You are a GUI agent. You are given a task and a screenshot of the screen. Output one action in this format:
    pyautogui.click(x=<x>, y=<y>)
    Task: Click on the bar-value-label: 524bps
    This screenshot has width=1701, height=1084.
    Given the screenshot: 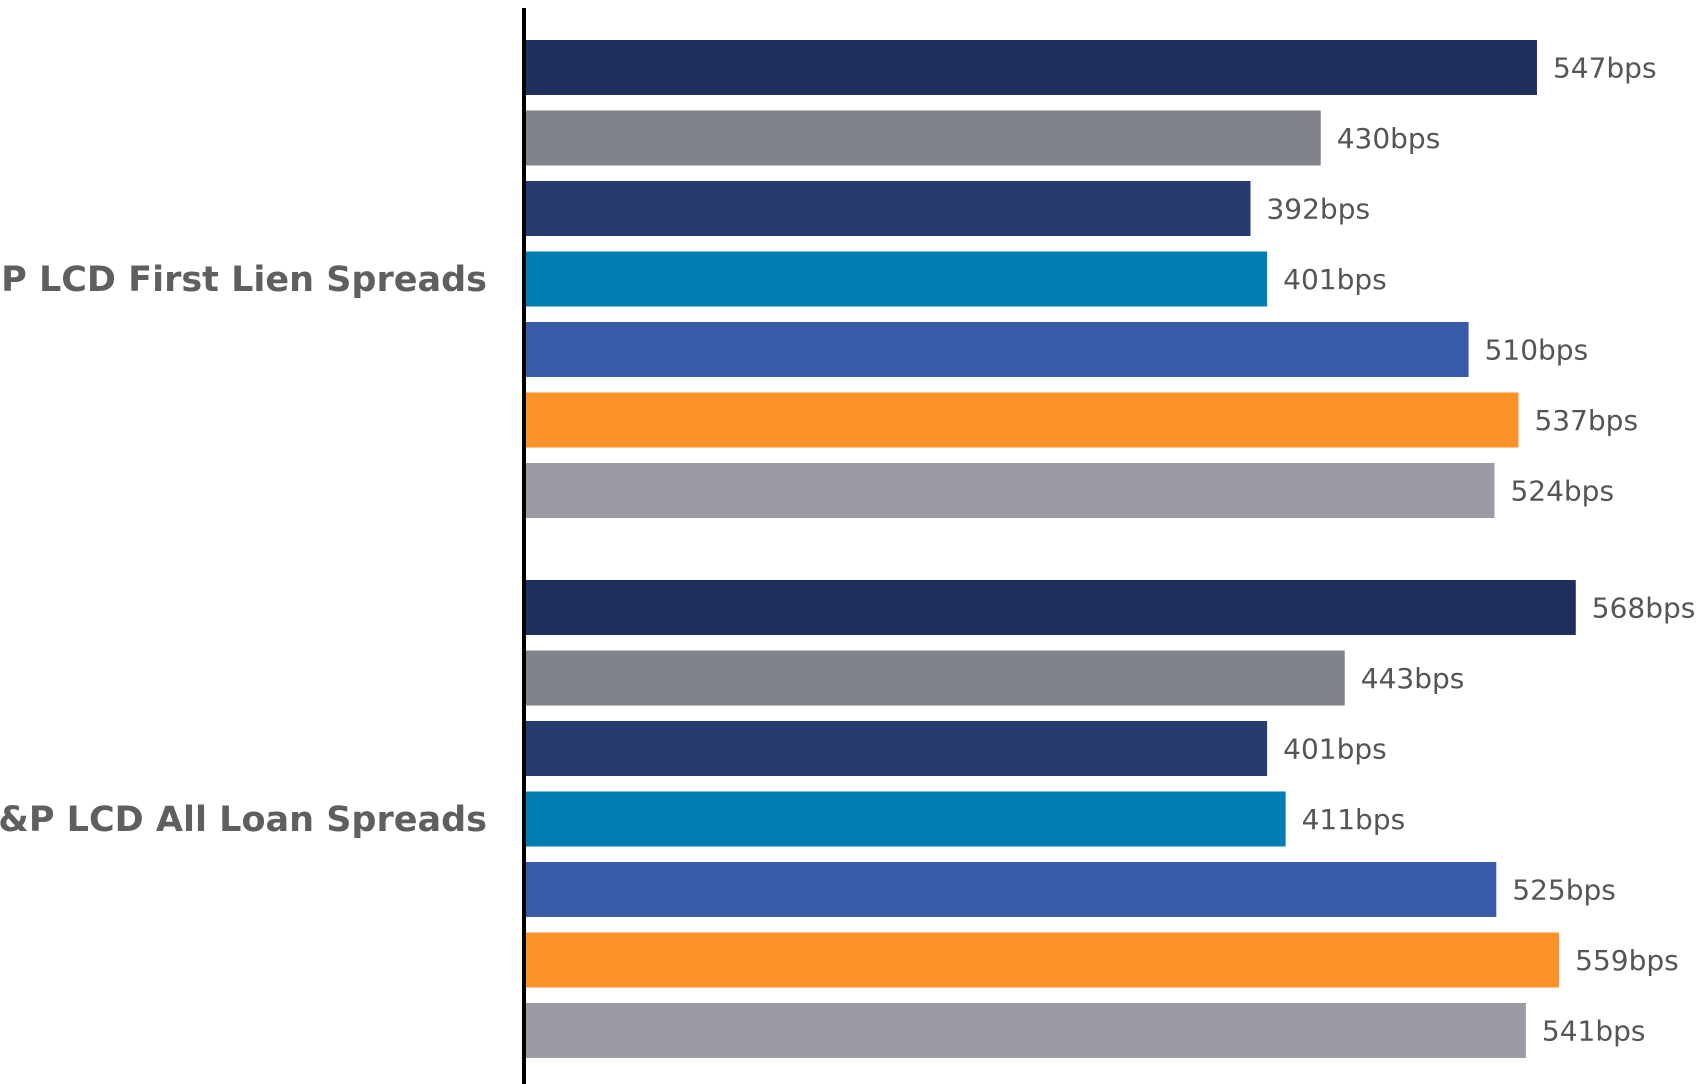 What is the action you would take?
    pyautogui.click(x=1562, y=491)
    